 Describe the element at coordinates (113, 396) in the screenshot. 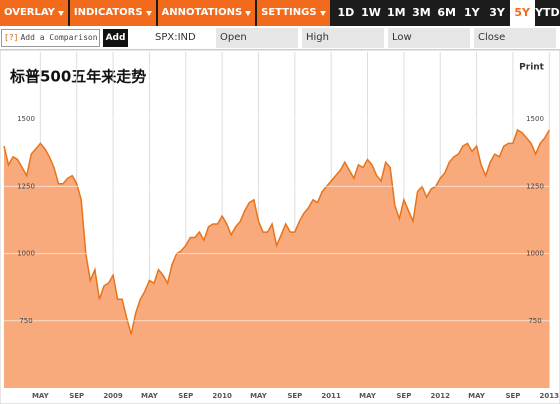

I see `x-tick-label: 2009` at that location.